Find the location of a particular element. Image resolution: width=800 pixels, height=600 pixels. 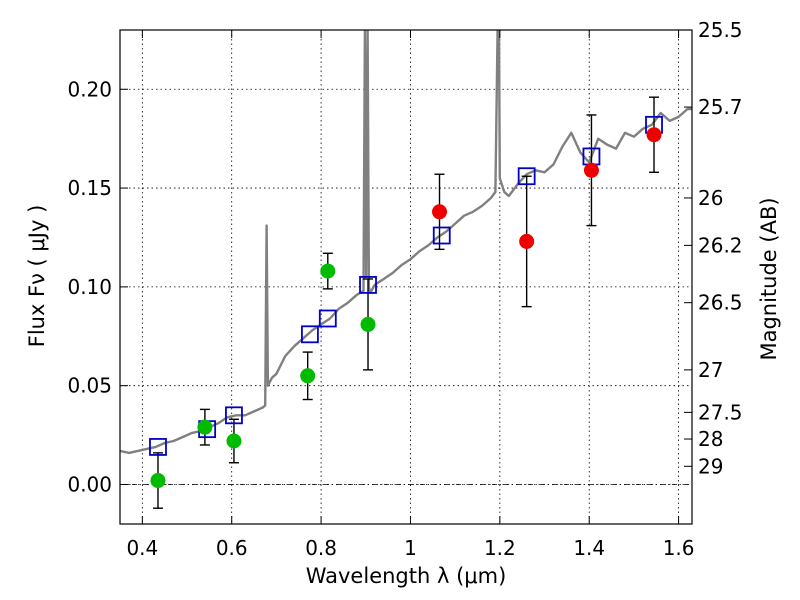

x-tick-label: 1.2 is located at coordinates (500, 548).